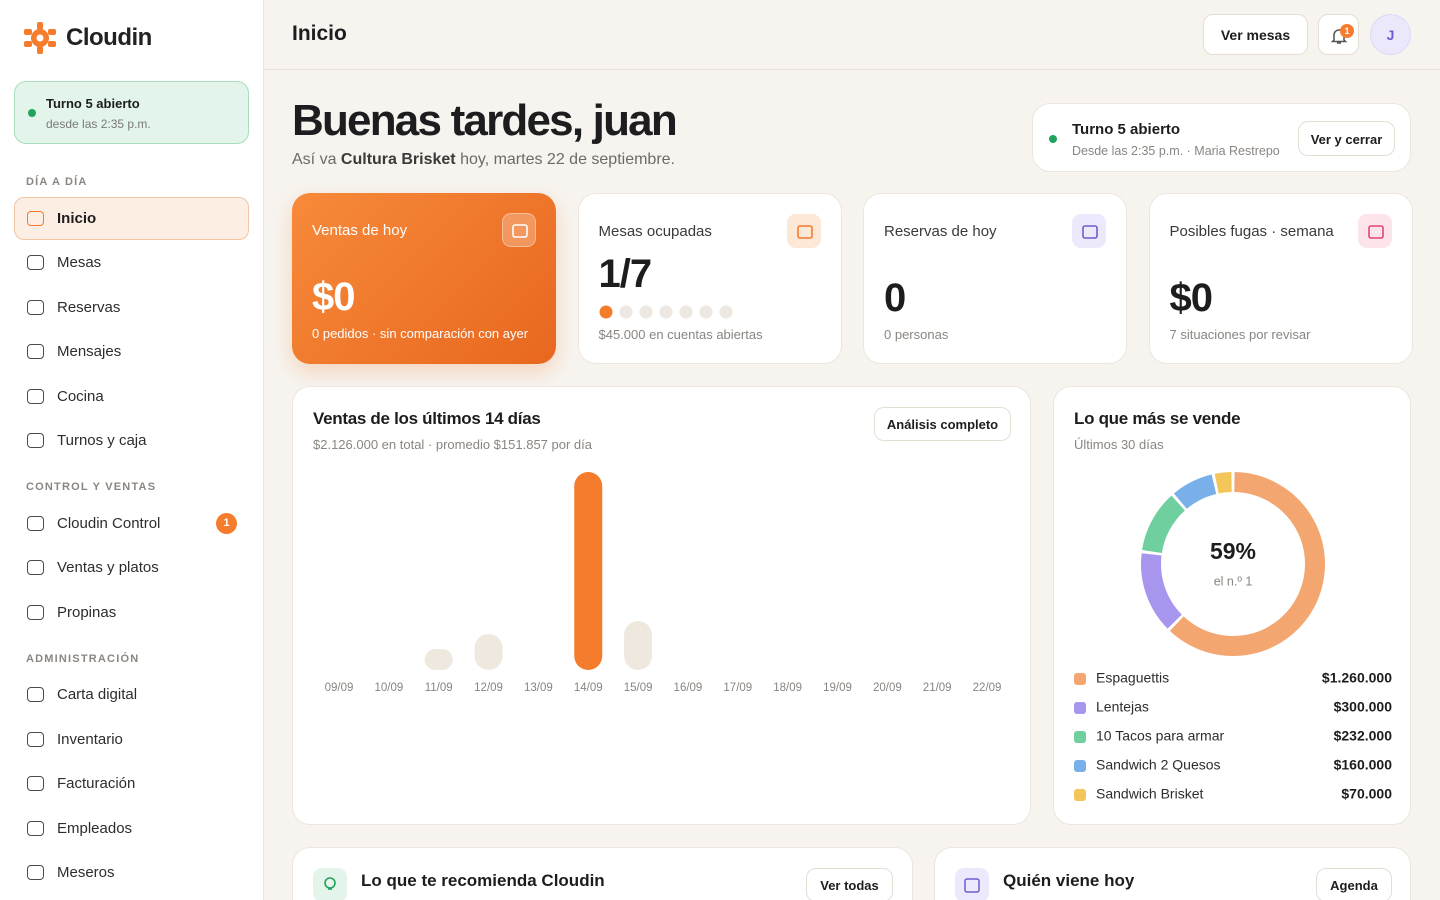  What do you see at coordinates (102, 441) in the screenshot?
I see `nav-label: Turnos y caja` at bounding box center [102, 441].